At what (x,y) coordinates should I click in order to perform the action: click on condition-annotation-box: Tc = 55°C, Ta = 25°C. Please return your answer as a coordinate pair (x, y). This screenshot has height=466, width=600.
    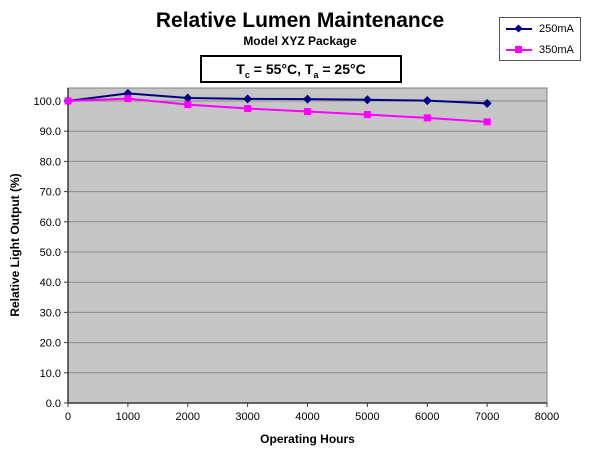
    Looking at the image, I should click on (301, 69).